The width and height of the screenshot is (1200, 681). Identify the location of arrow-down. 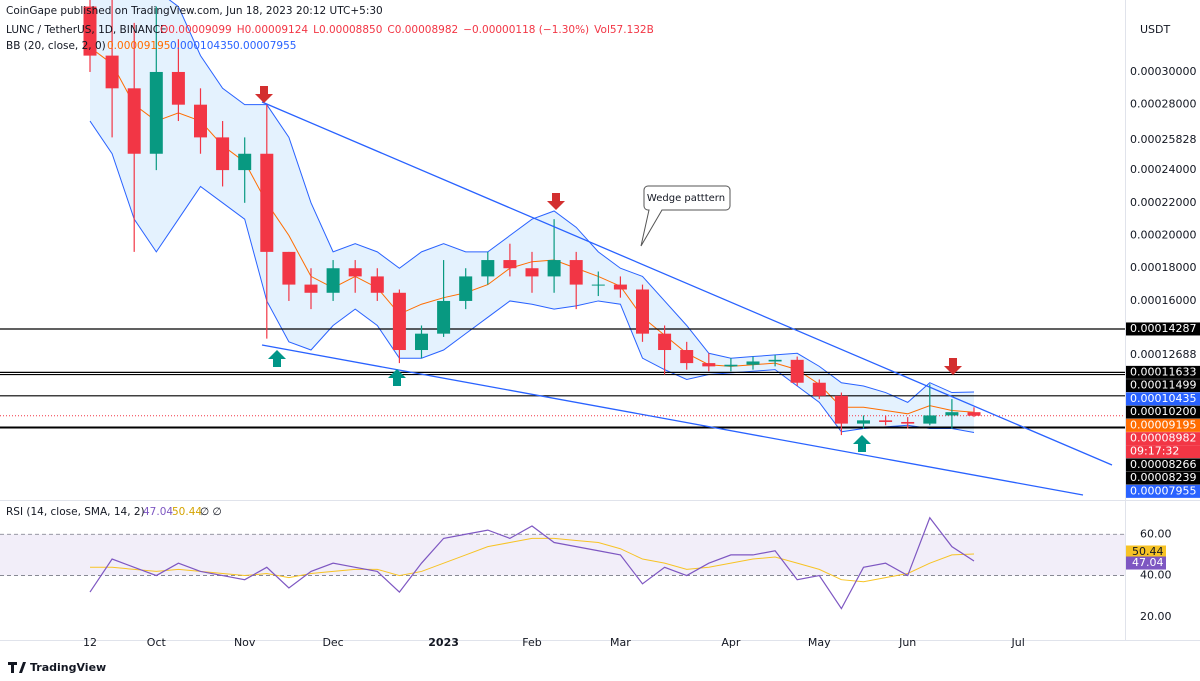
(953, 366).